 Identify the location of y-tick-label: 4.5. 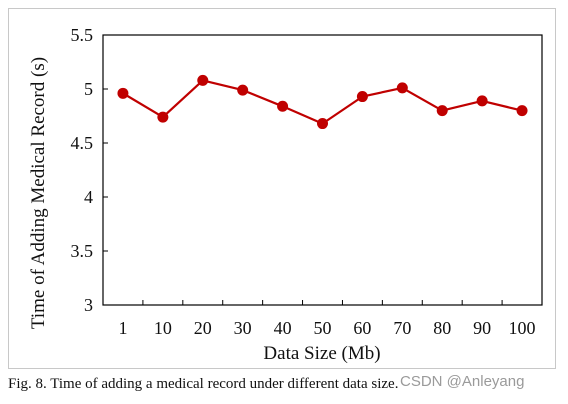
(82, 143).